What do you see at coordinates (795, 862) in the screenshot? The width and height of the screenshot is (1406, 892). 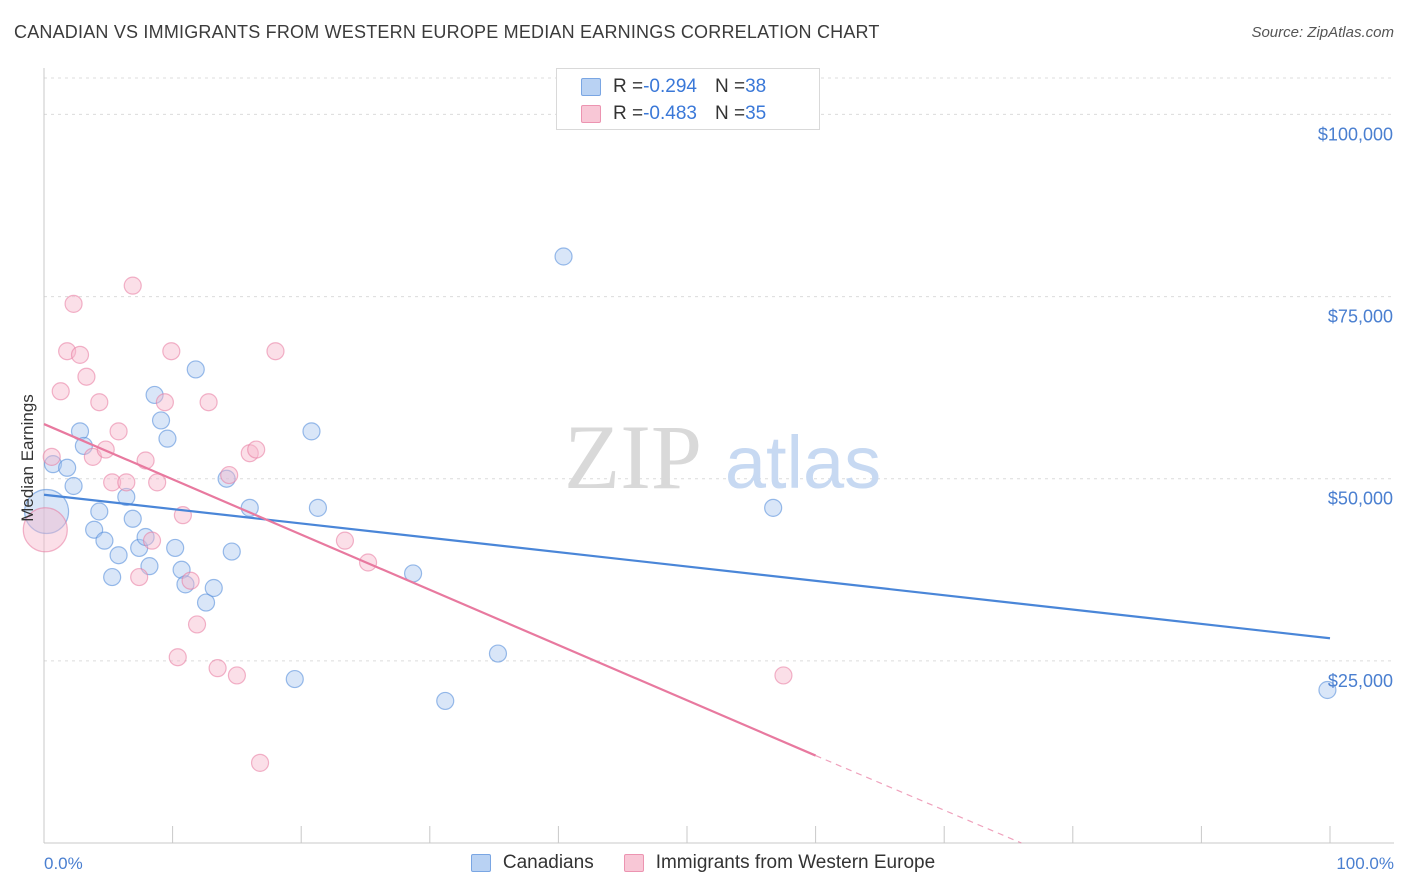 I see `legend-label-immigrants: Immigrants from Western Europe` at bounding box center [795, 862].